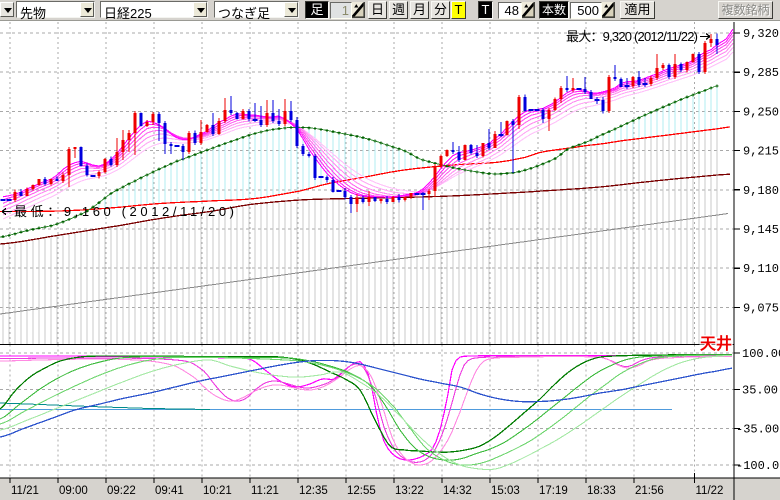 Image resolution: width=780 pixels, height=500 pixels. What do you see at coordinates (457, 491) in the screenshot?
I see `svg-text: 14:32` at bounding box center [457, 491].